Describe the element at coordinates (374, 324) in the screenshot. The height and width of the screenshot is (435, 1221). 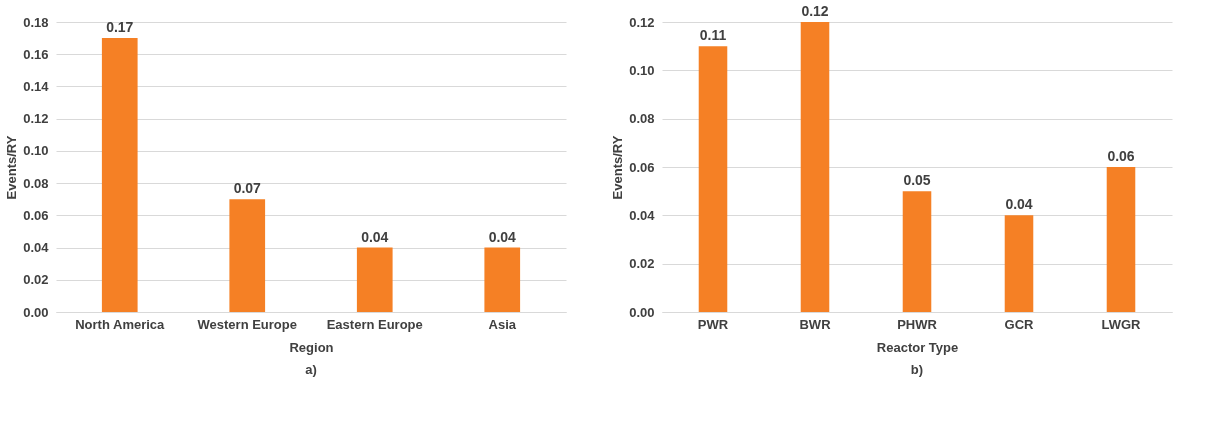
I see `x-tick-label: Eastern Europe` at that location.